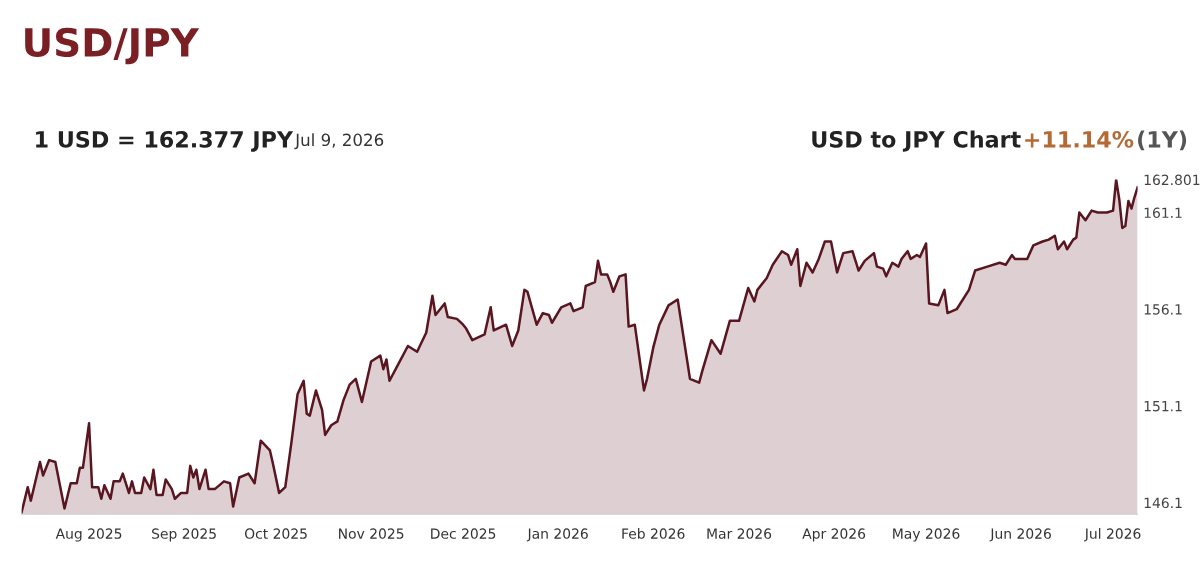  I want to click on x-tick-label: Apr 2026, so click(834, 535).